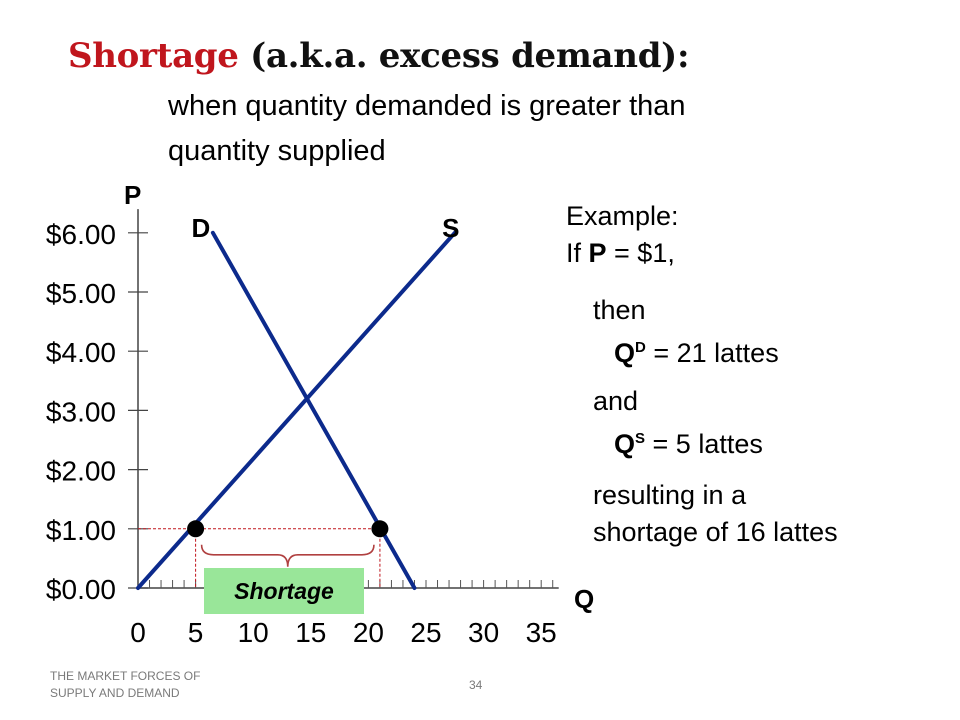  I want to click on x-tick-label: 10, so click(253, 632).